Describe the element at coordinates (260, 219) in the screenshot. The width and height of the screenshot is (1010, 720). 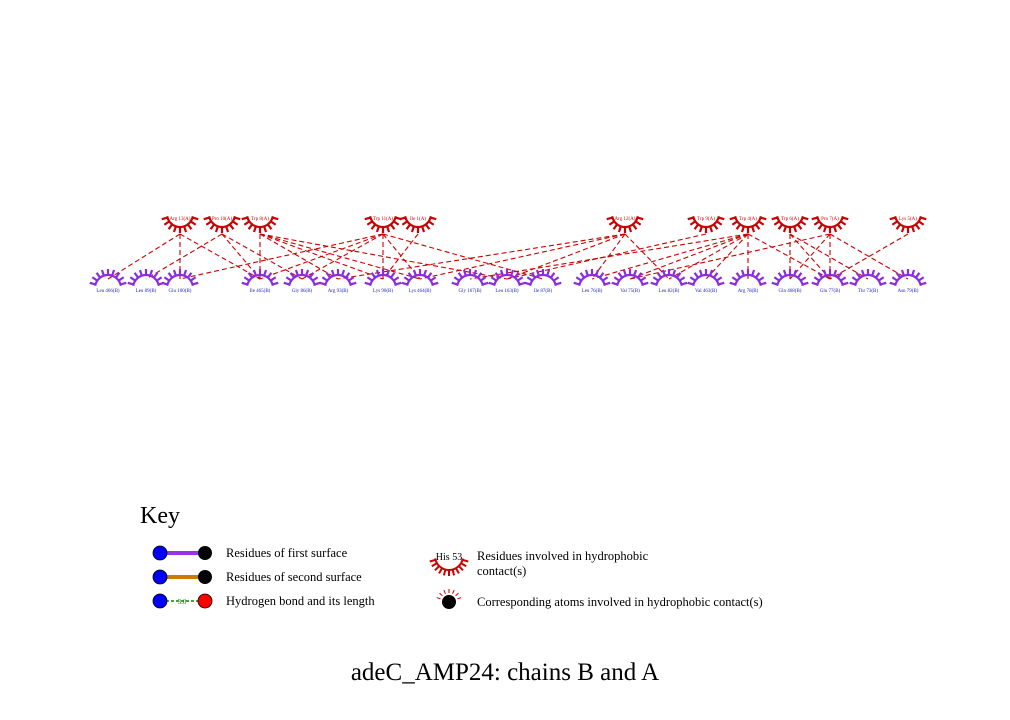
I see `chain-a-residue-label: Trp 8(A)` at that location.